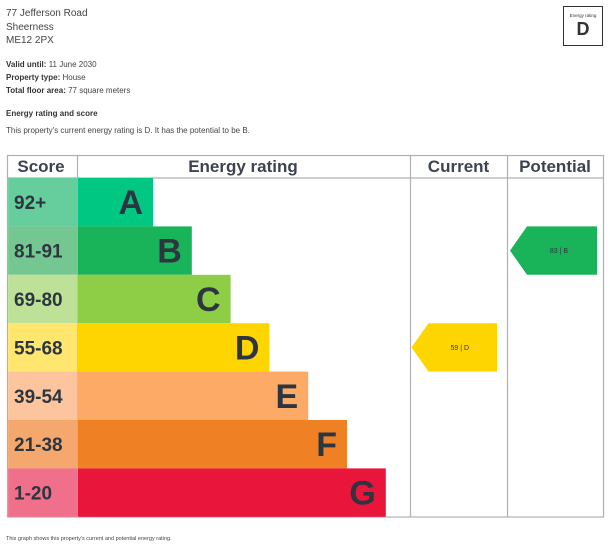 The height and width of the screenshot is (550, 610). I want to click on score-label: 55-68, so click(38, 348).